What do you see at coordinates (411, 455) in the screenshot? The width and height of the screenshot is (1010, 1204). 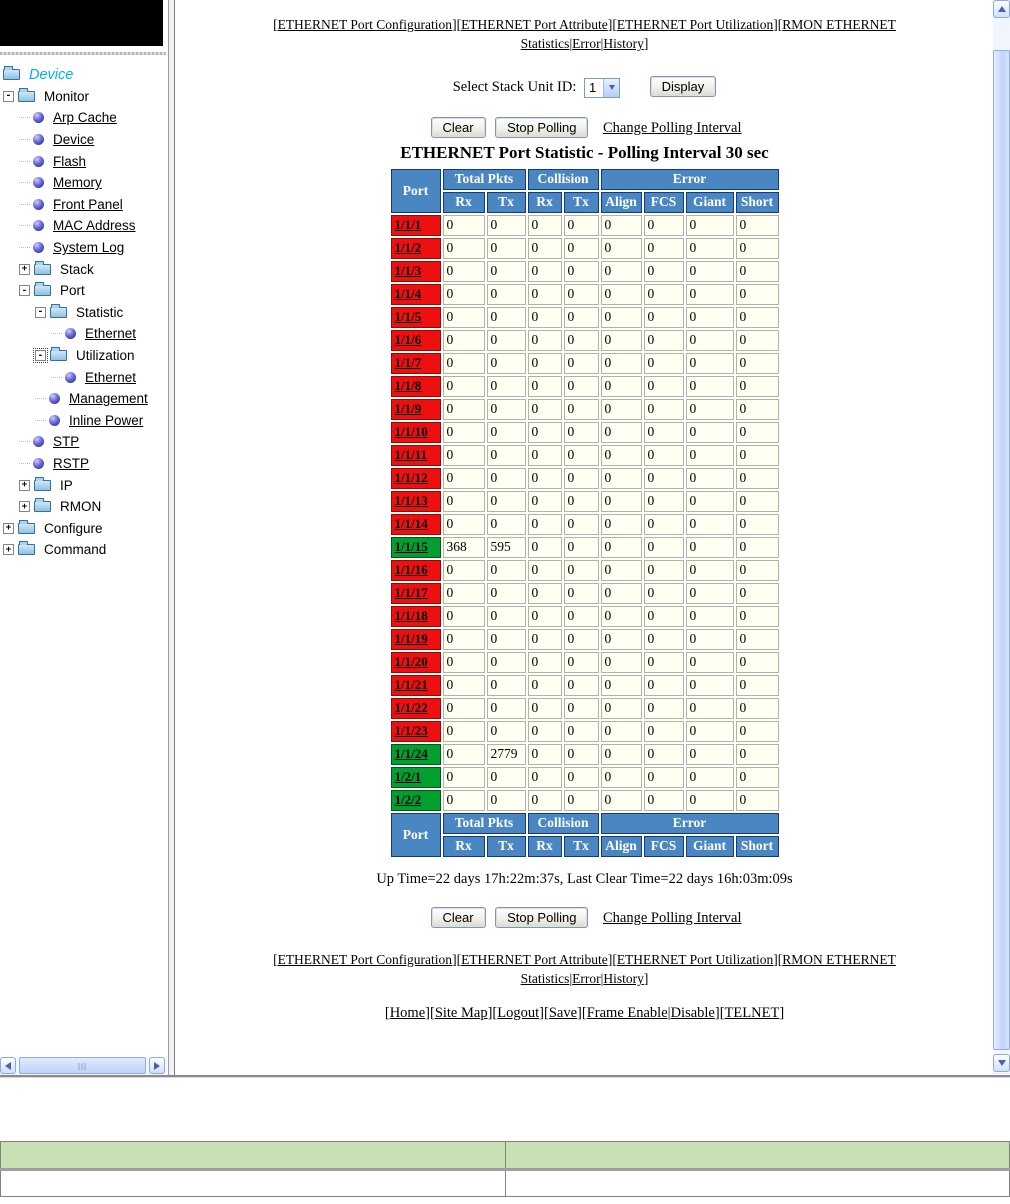 I see `port-link-1-1-11: 1/1/11` at bounding box center [411, 455].